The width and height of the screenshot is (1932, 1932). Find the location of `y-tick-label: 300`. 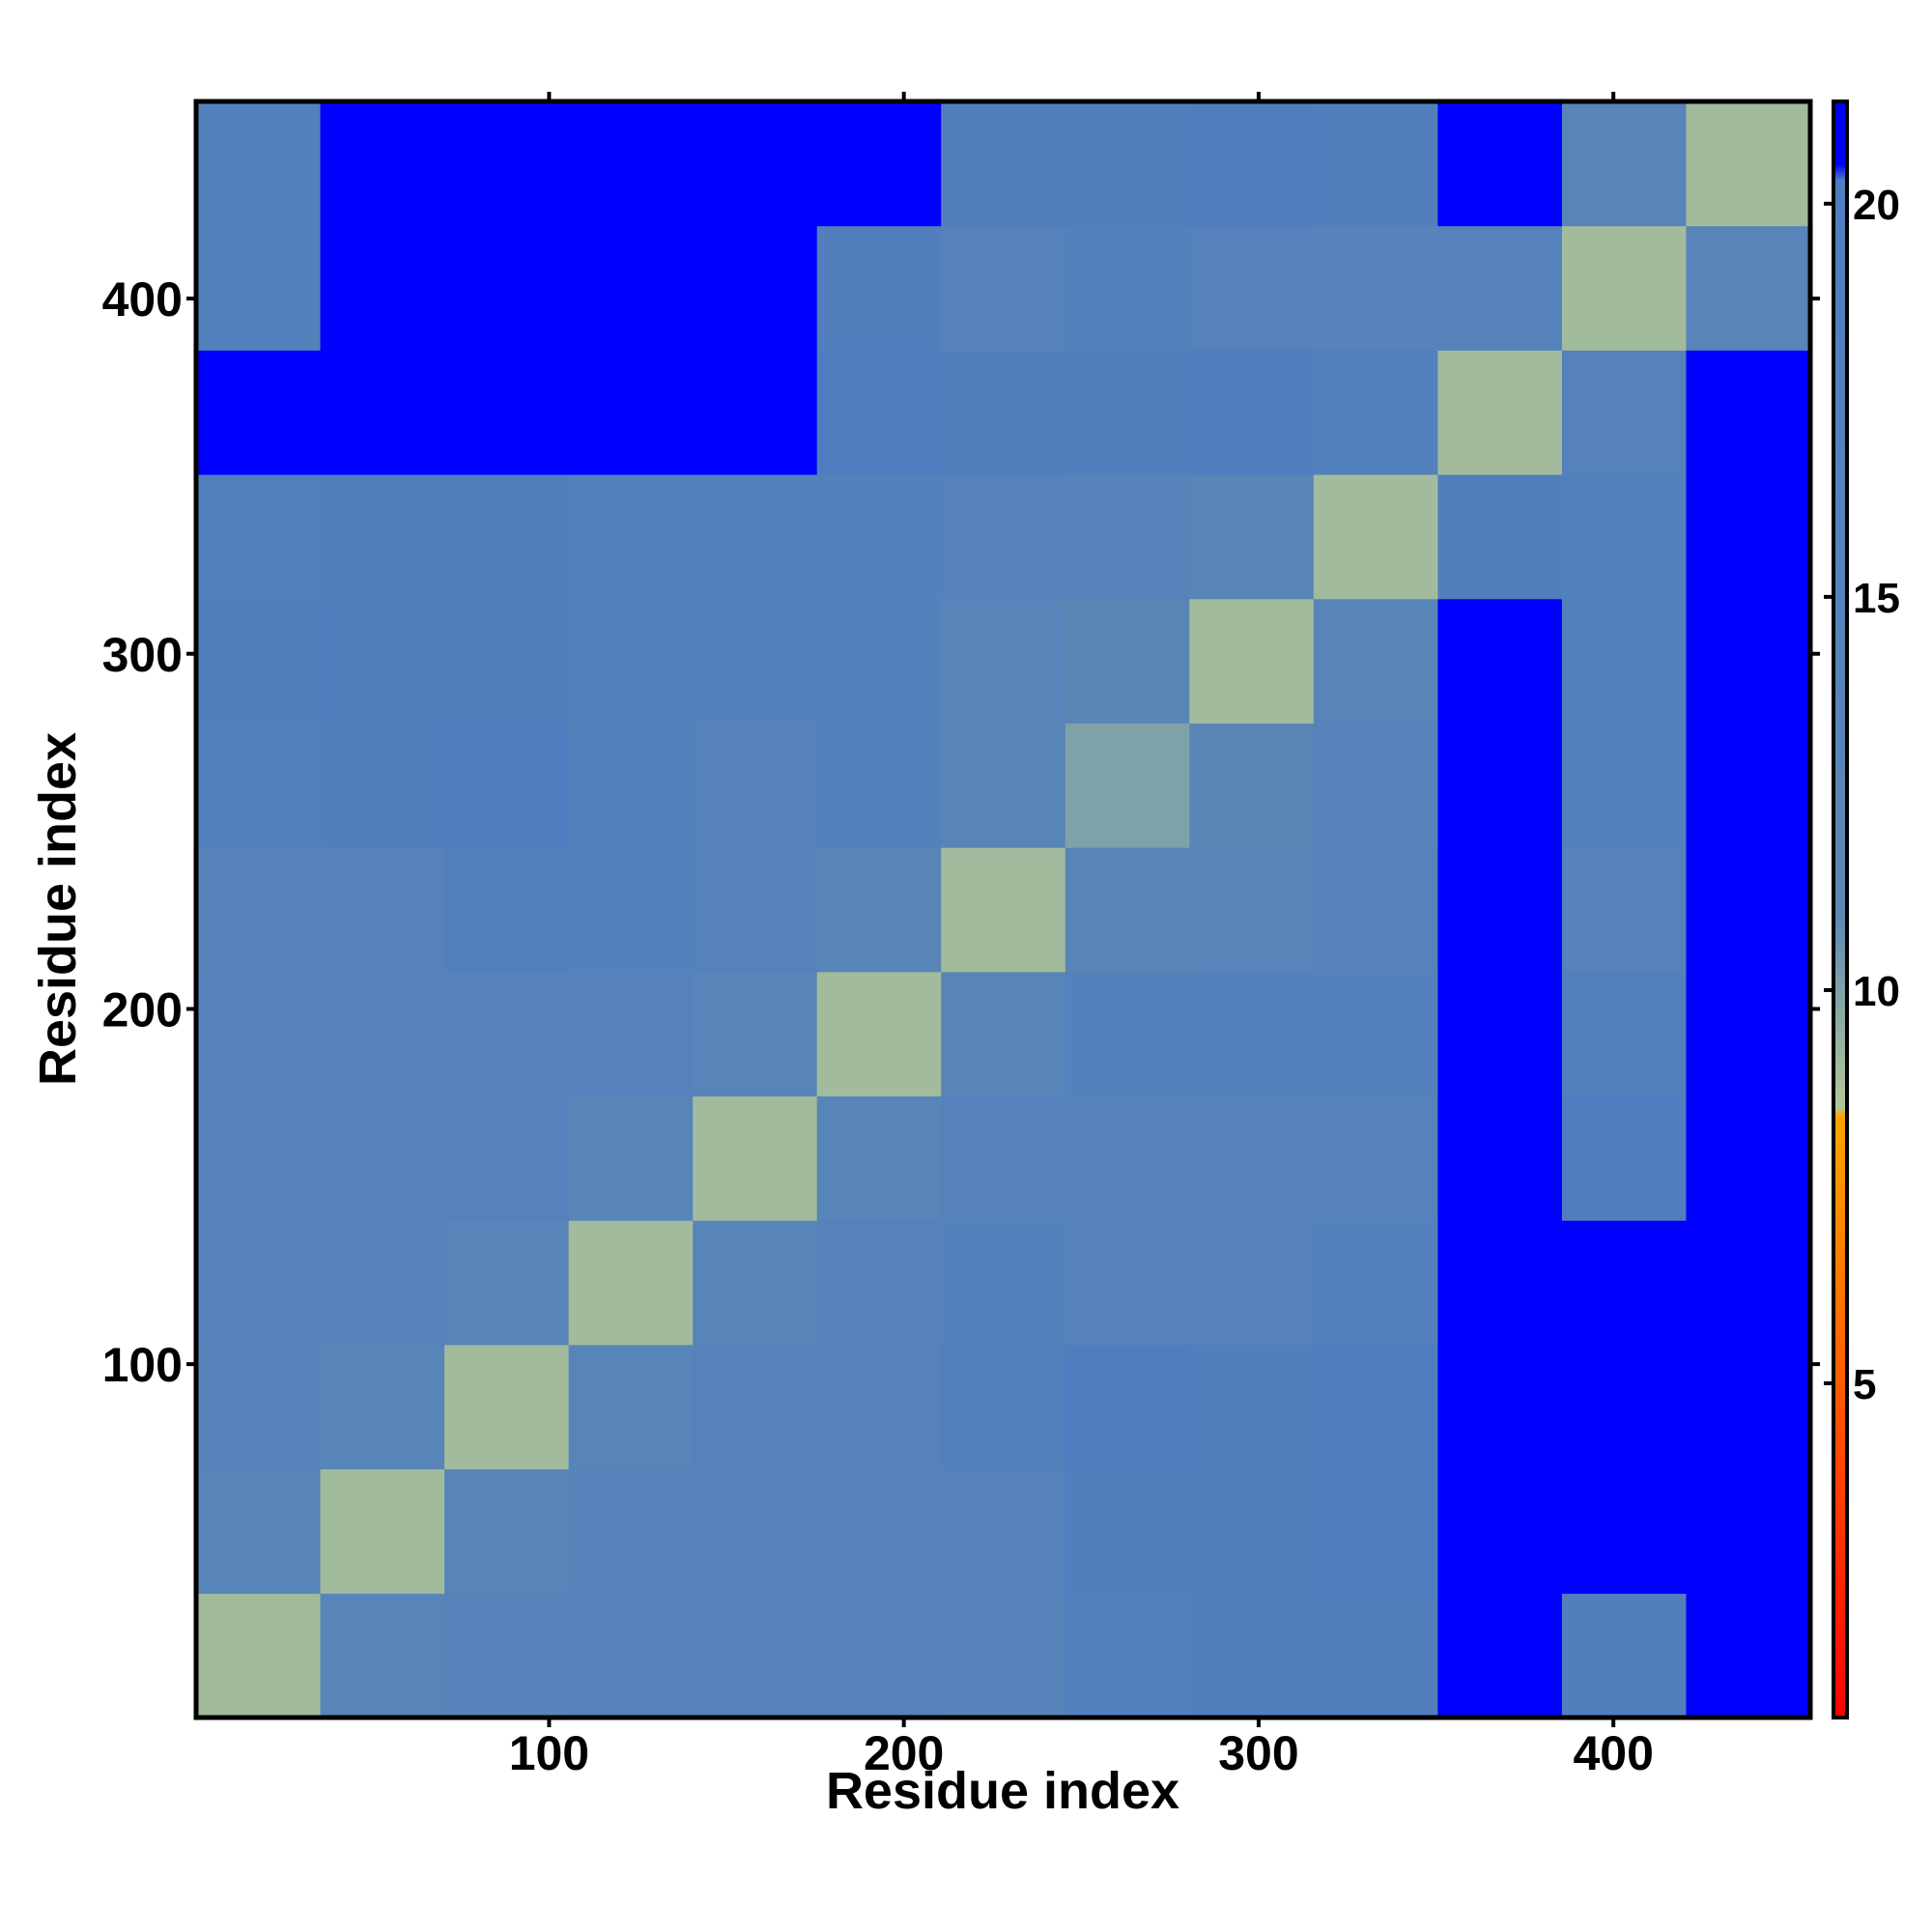

y-tick-label: 300 is located at coordinates (142, 655).